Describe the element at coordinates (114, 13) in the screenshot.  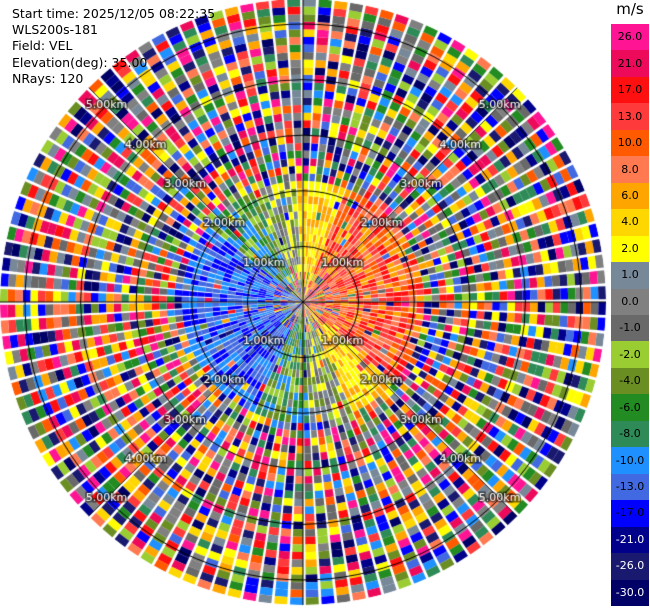
I see `start-time-text: Start time: 2025/12/05 08:22:35` at that location.